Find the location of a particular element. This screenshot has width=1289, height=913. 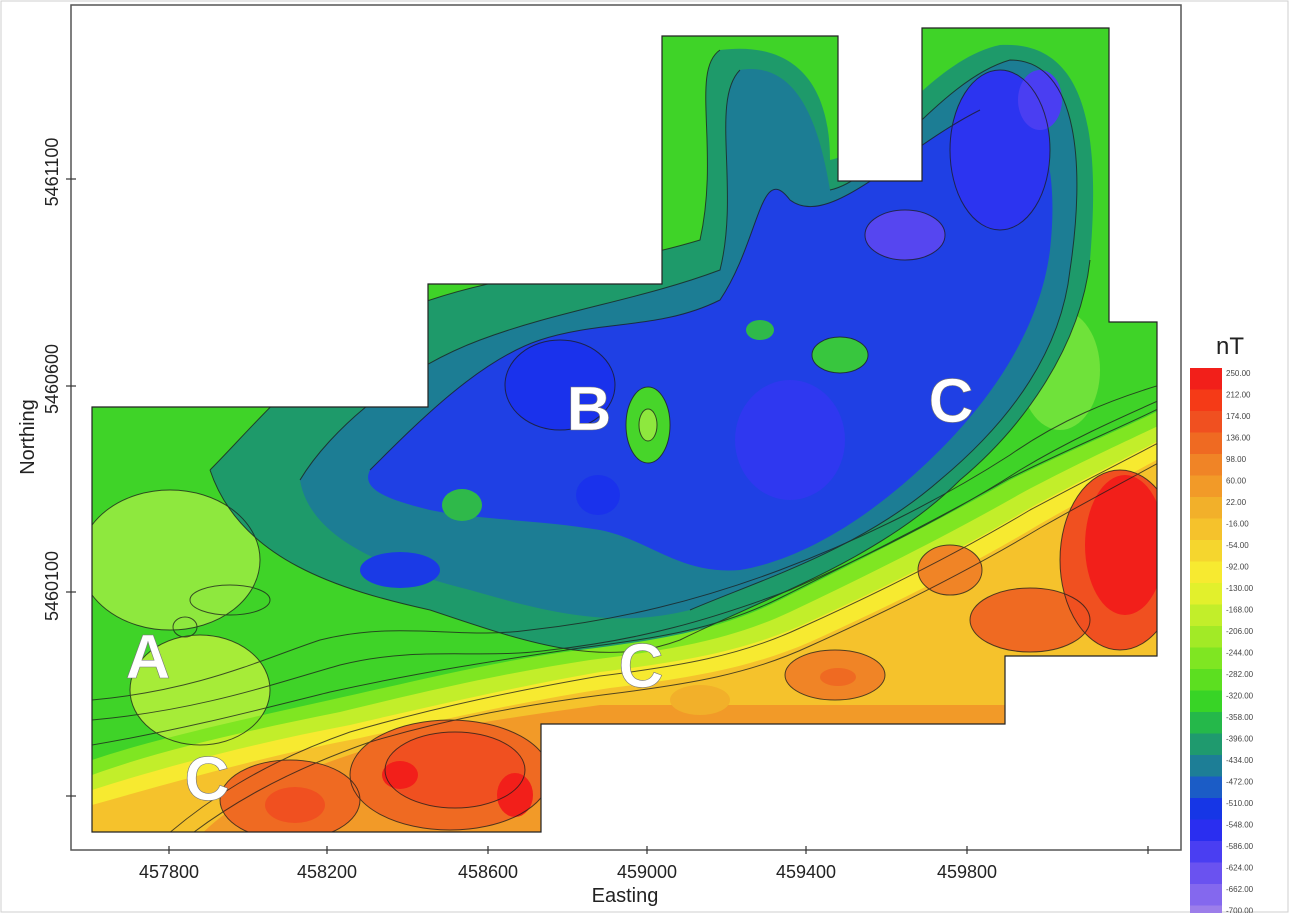

legend-value: 212.00 is located at coordinates (1238, 395).